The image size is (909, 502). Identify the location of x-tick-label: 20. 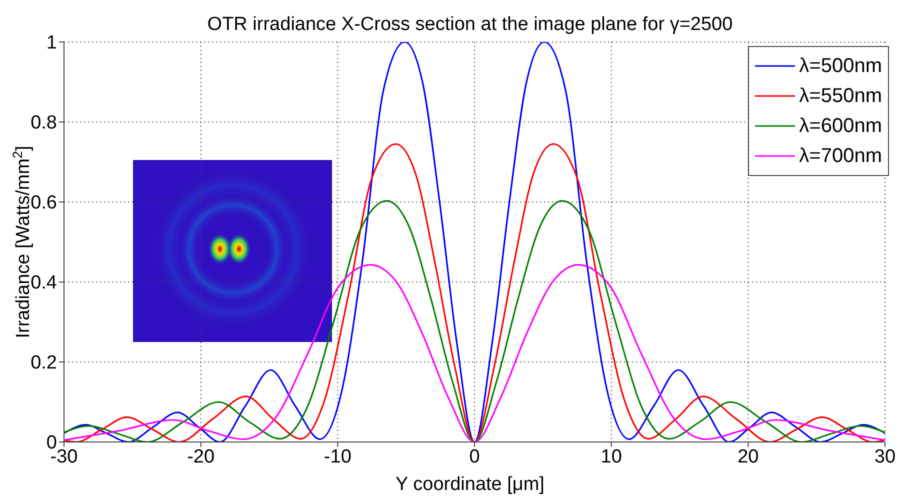
(748, 457).